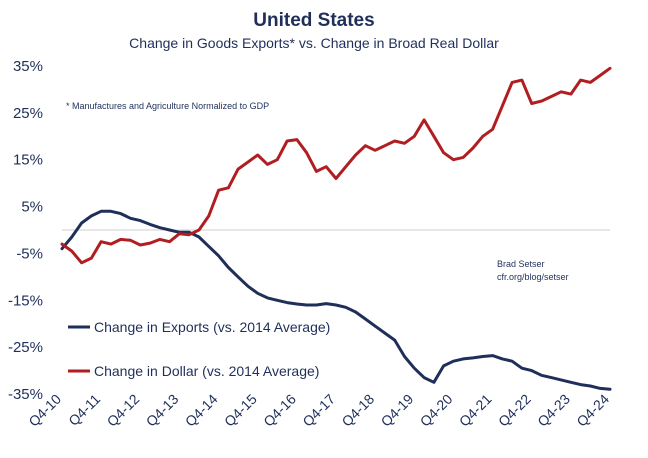 The width and height of the screenshot is (648, 458). Describe the element at coordinates (533, 277) in the screenshot. I see `credit-url: cfr.org/blog/setser` at that location.